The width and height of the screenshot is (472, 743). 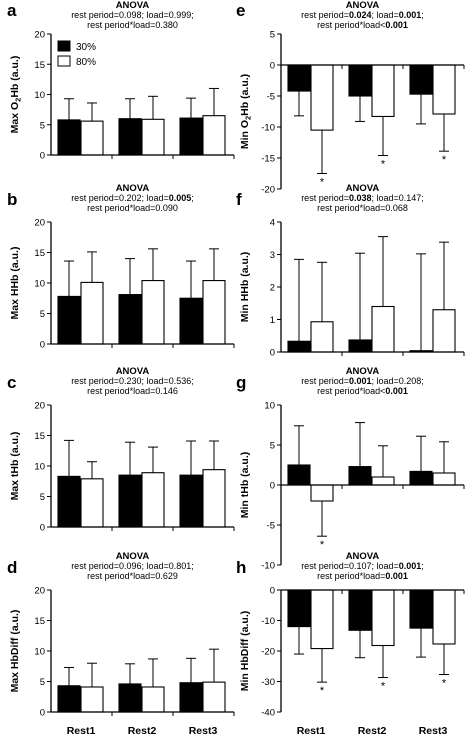 What do you see at coordinates (132, 391) in the screenshot?
I see `anova-stats-line: rest period*load=0.146` at bounding box center [132, 391].